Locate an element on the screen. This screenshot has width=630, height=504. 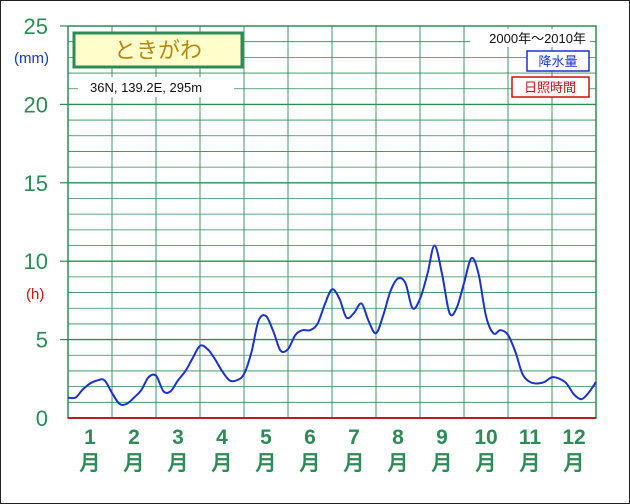
y-tick-label: 5 is located at coordinates (42, 340).